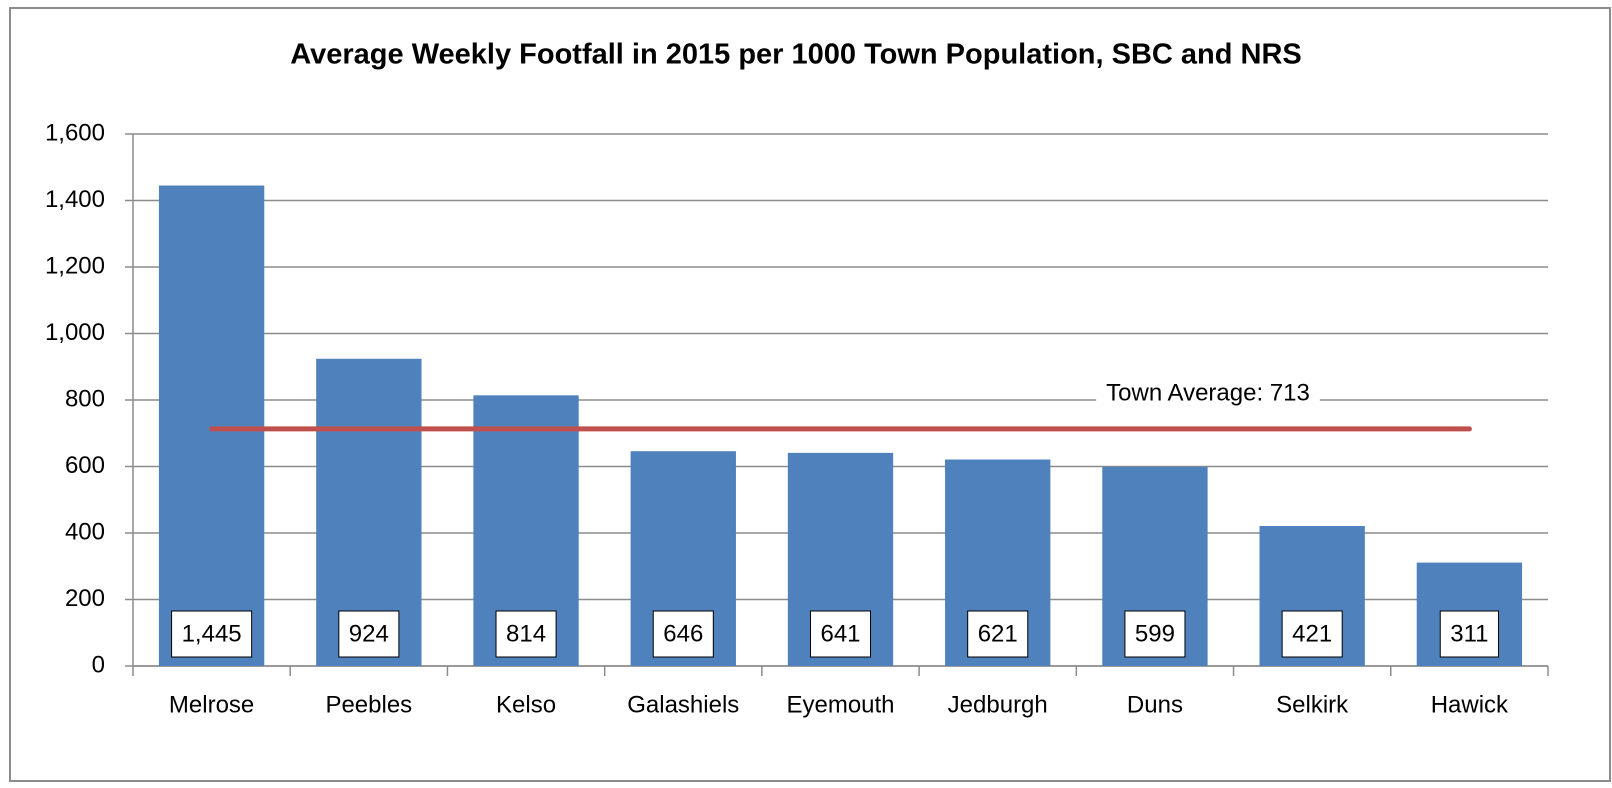 The height and width of the screenshot is (788, 1612). I want to click on data-label: 599, so click(1155, 633).